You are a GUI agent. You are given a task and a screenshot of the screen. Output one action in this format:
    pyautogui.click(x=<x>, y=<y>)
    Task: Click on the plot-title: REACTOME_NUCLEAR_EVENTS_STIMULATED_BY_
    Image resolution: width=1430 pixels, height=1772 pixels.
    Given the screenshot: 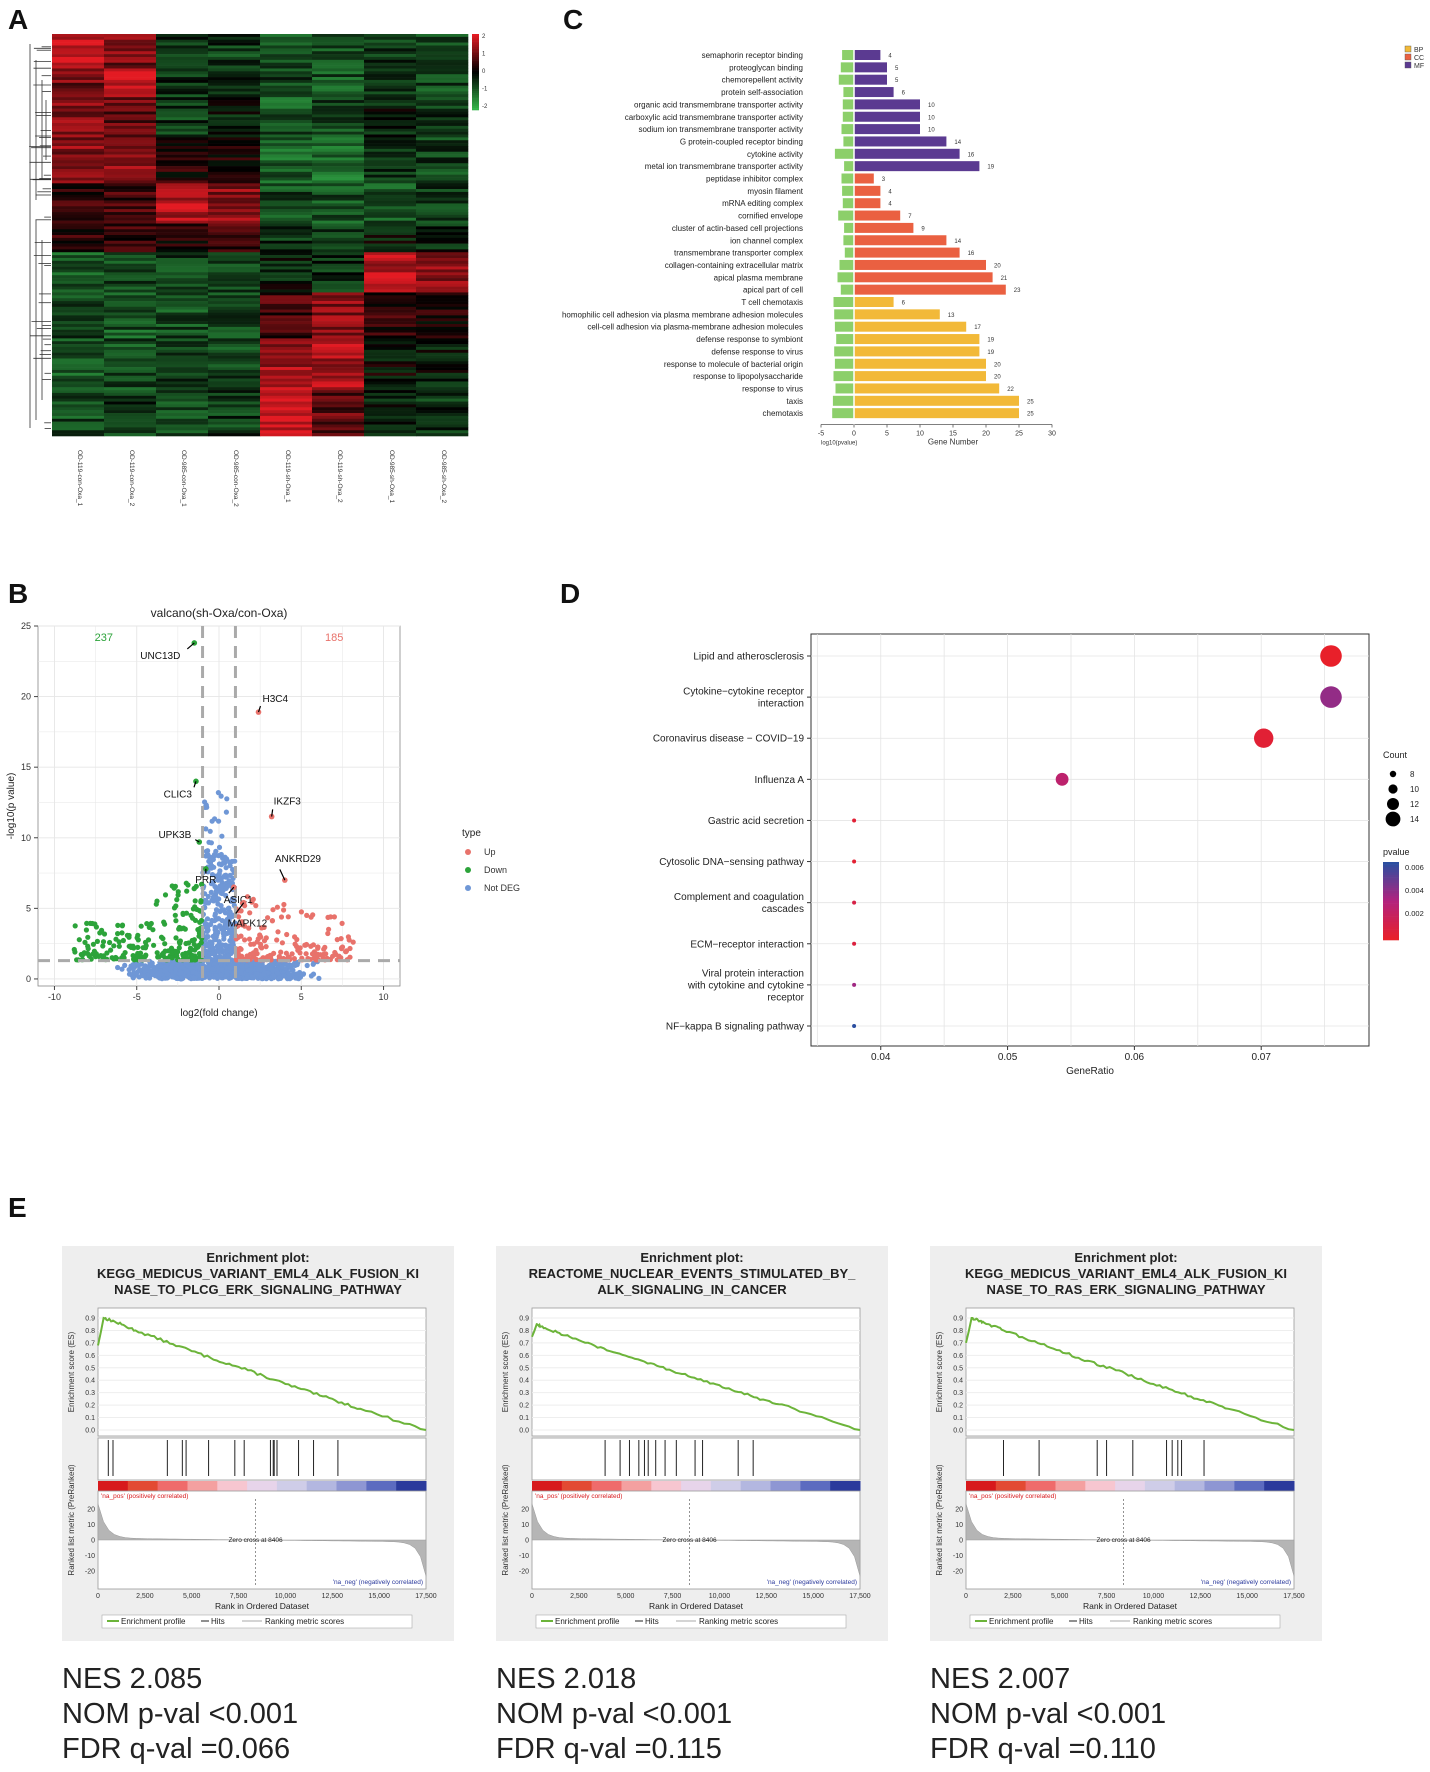 What is the action you would take?
    pyautogui.click(x=693, y=1273)
    